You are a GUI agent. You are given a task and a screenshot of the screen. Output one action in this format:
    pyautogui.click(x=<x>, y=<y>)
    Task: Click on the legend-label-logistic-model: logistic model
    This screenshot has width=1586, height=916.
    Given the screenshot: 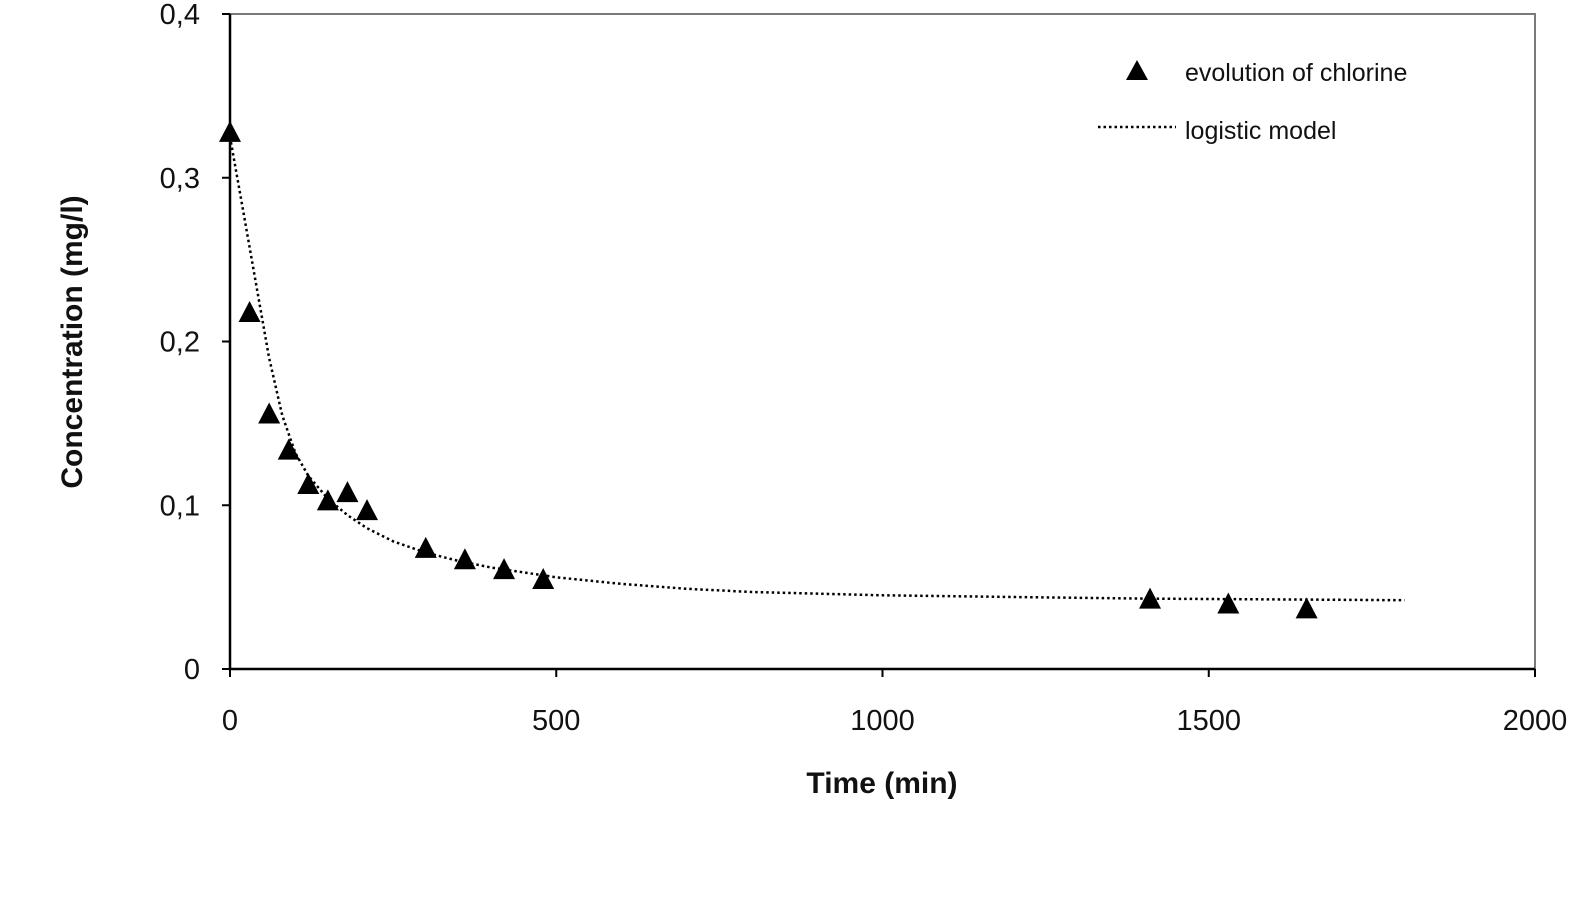 What is the action you would take?
    pyautogui.click(x=1260, y=131)
    